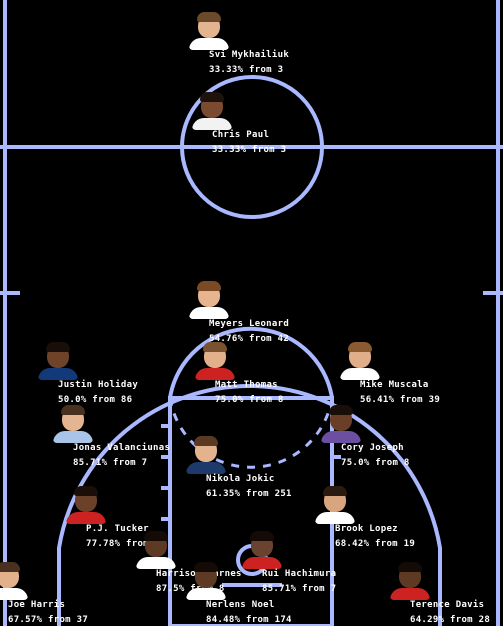 This screenshot has height=626, width=503. What do you see at coordinates (240, 479) in the screenshot?
I see `player-name: Nikola Jokic` at bounding box center [240, 479].